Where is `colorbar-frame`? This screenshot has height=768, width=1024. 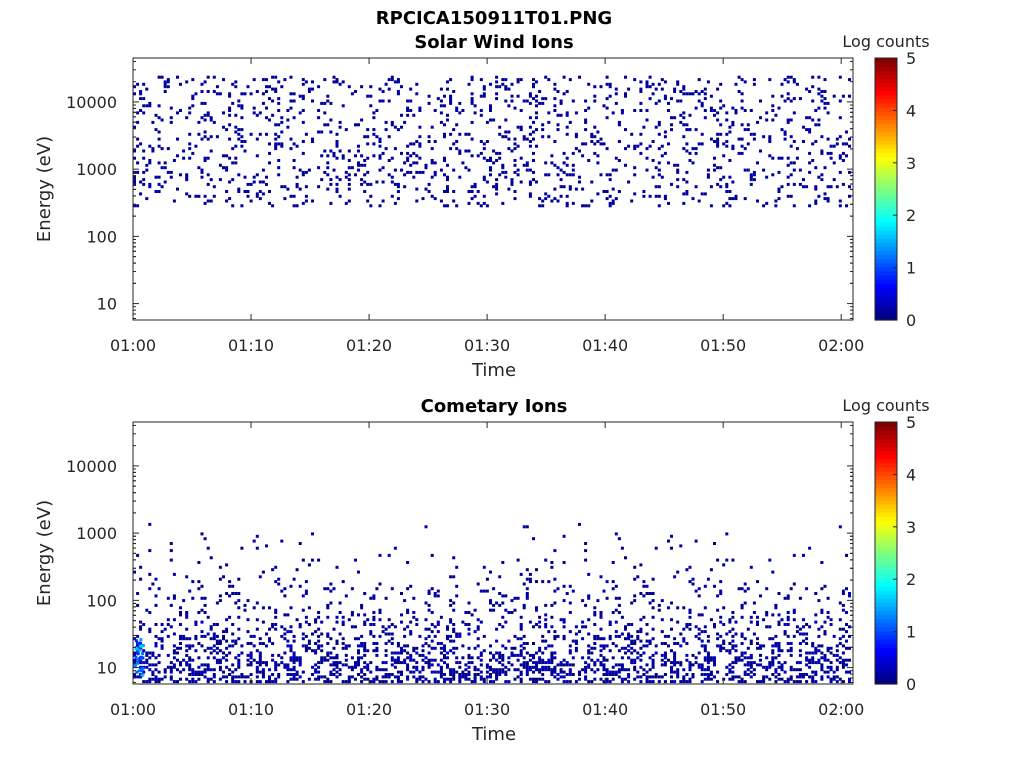 colorbar-frame is located at coordinates (886, 553).